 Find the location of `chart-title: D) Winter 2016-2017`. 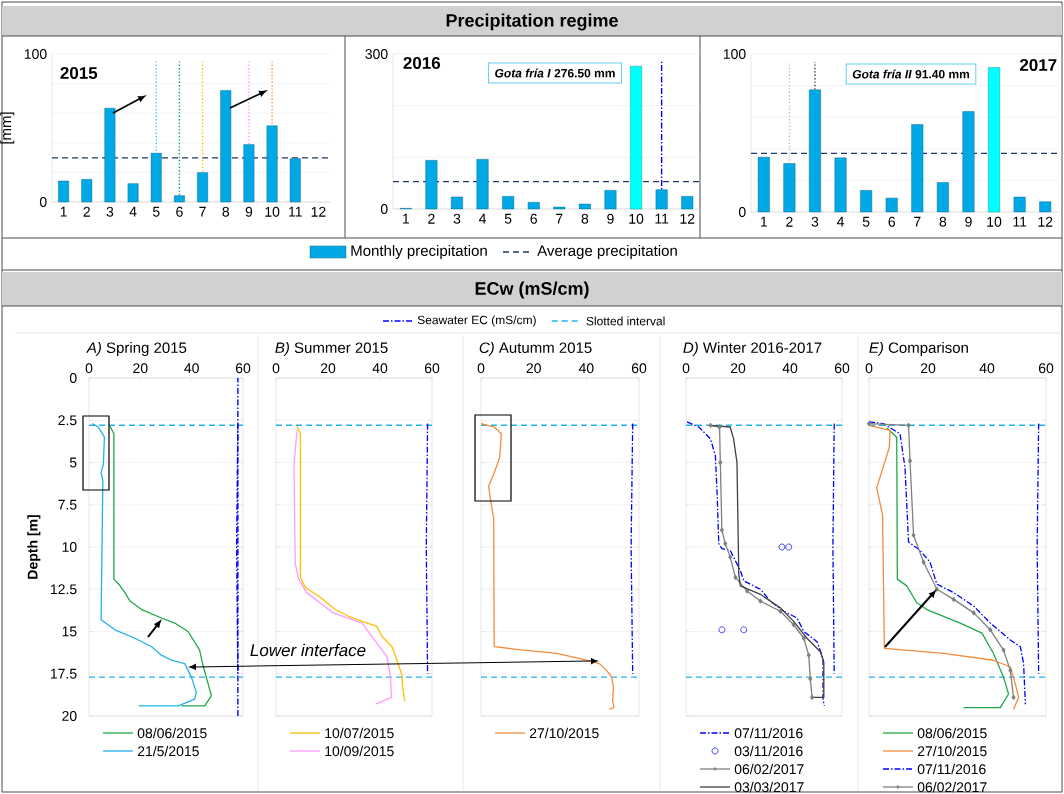

chart-title: D) Winter 2016-2017 is located at coordinates (752, 349).